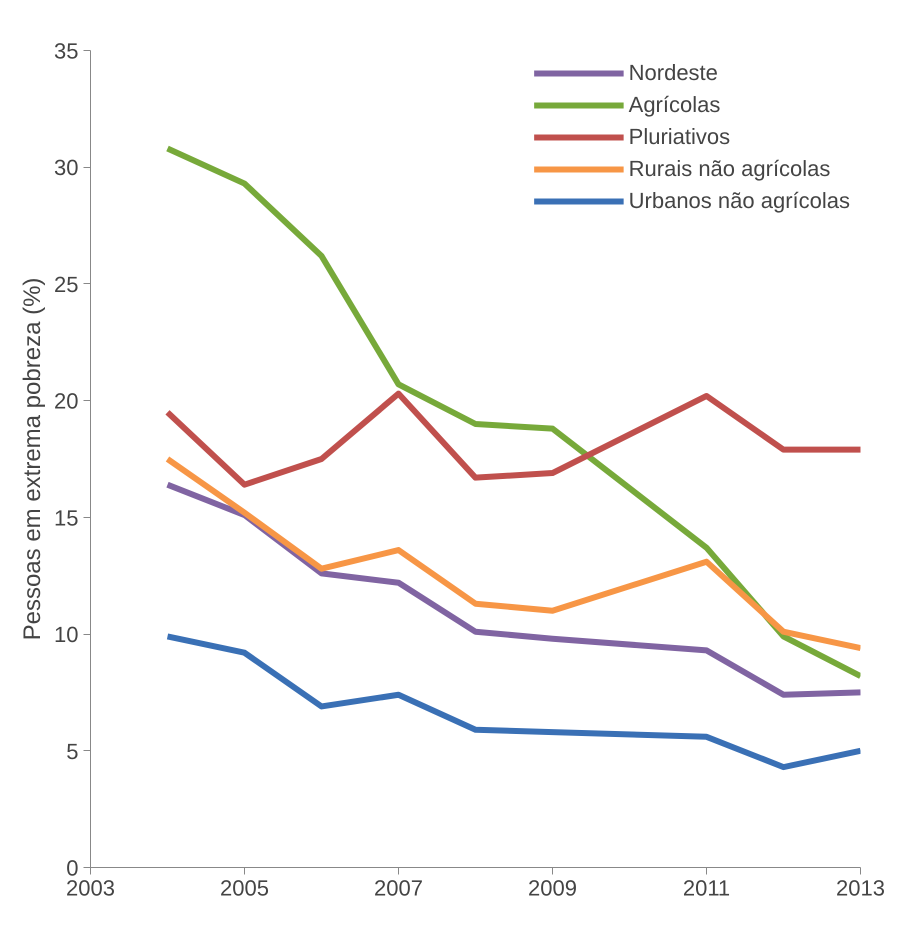 This screenshot has height=937, width=920. What do you see at coordinates (860, 888) in the screenshot?
I see `x-tick-label: 2013` at bounding box center [860, 888].